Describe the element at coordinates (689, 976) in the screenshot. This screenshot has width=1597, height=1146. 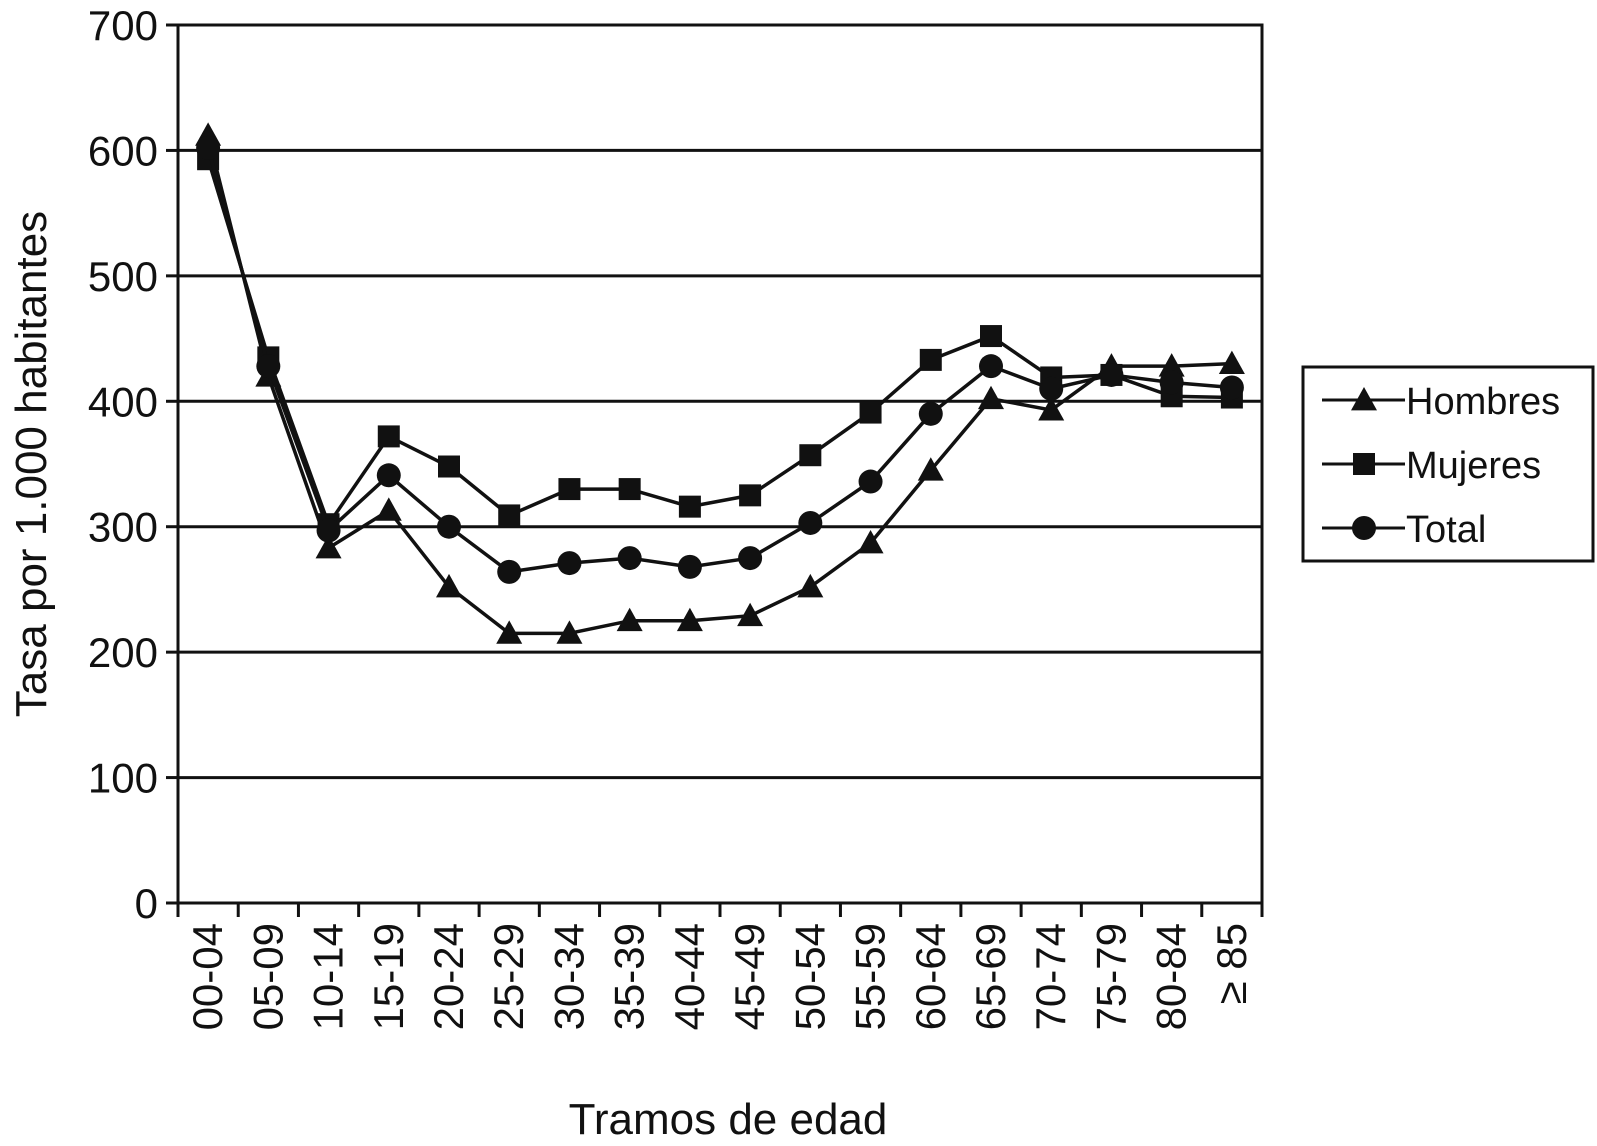
I see `x-tick-label: 40-44` at that location.